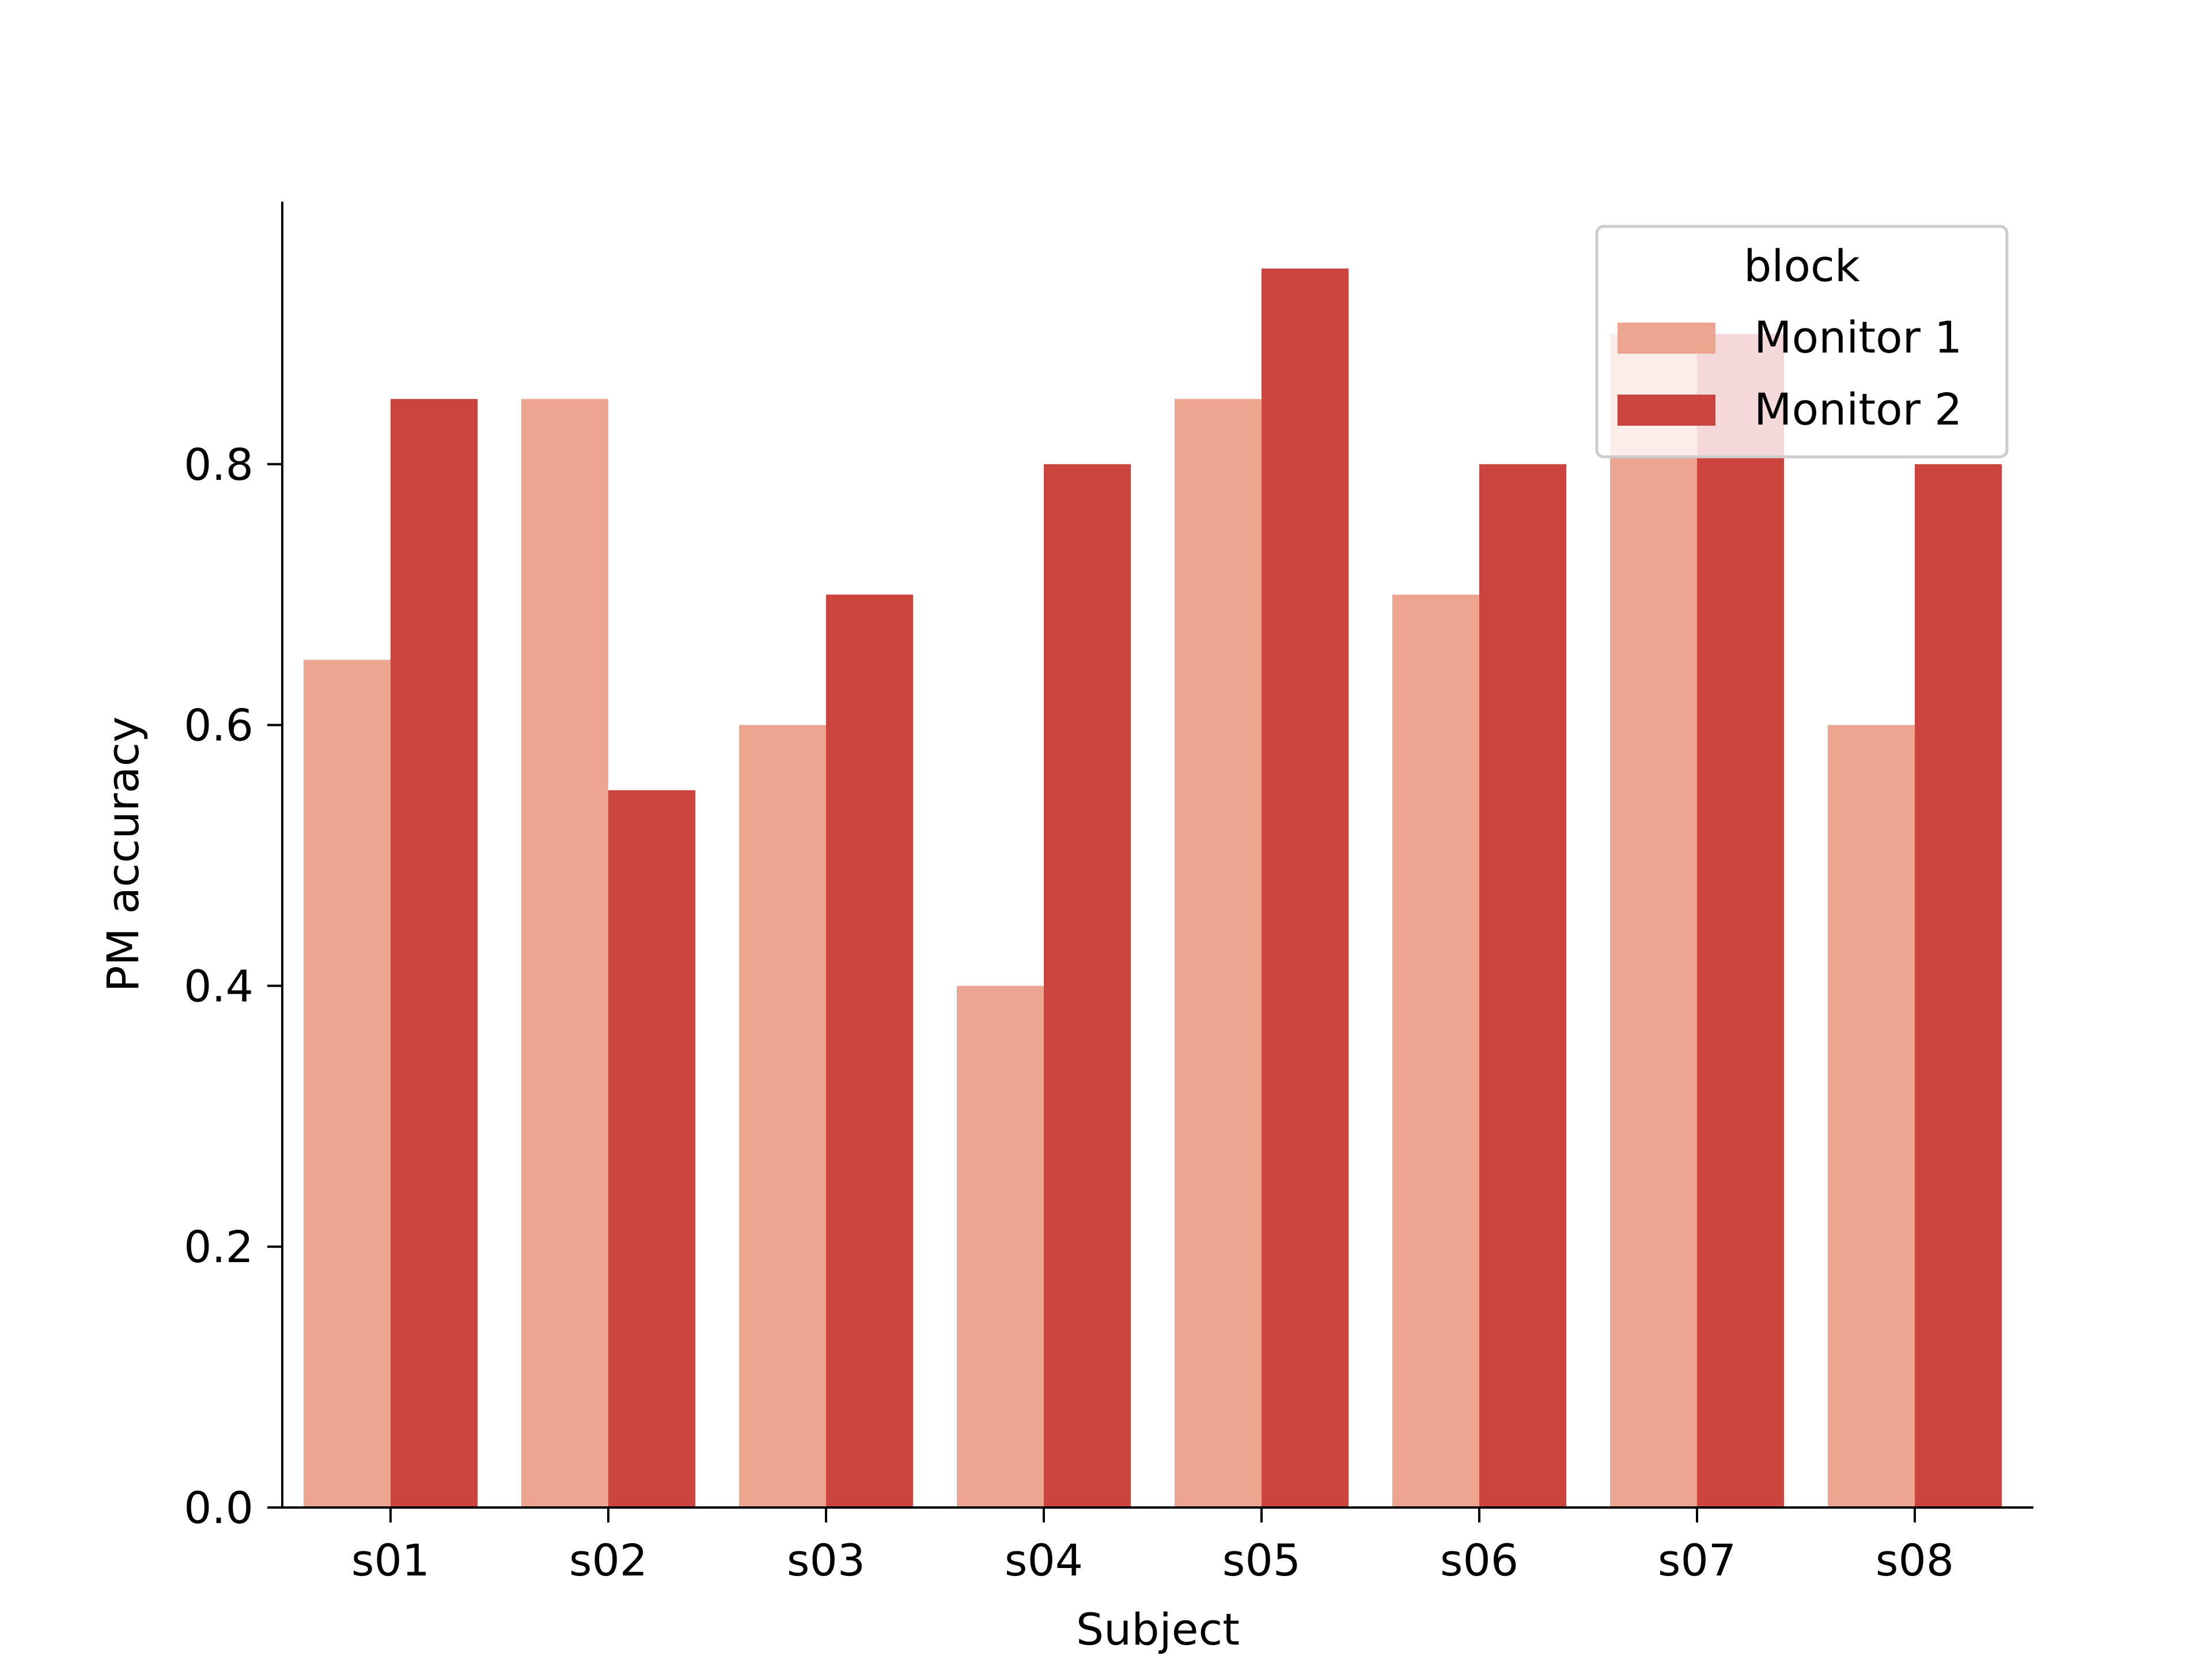 Image resolution: width=2212 pixels, height=1659 pixels. What do you see at coordinates (1858, 409) in the screenshot?
I see `legend-label-monitor-2: Monitor 2` at bounding box center [1858, 409].